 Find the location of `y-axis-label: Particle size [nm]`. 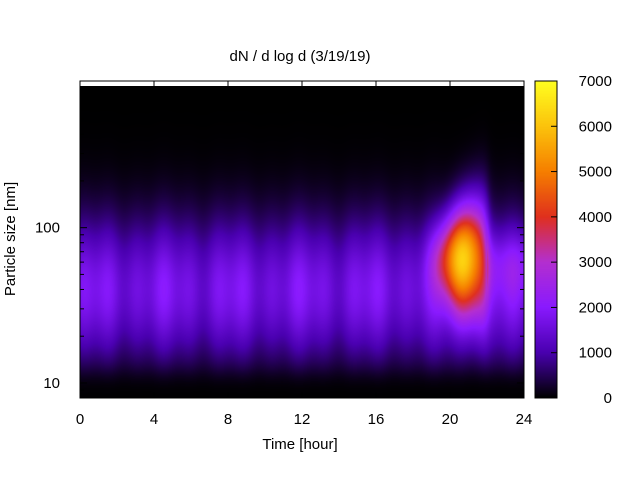

y-axis-label: Particle size [nm] is located at coordinates (10, 239).